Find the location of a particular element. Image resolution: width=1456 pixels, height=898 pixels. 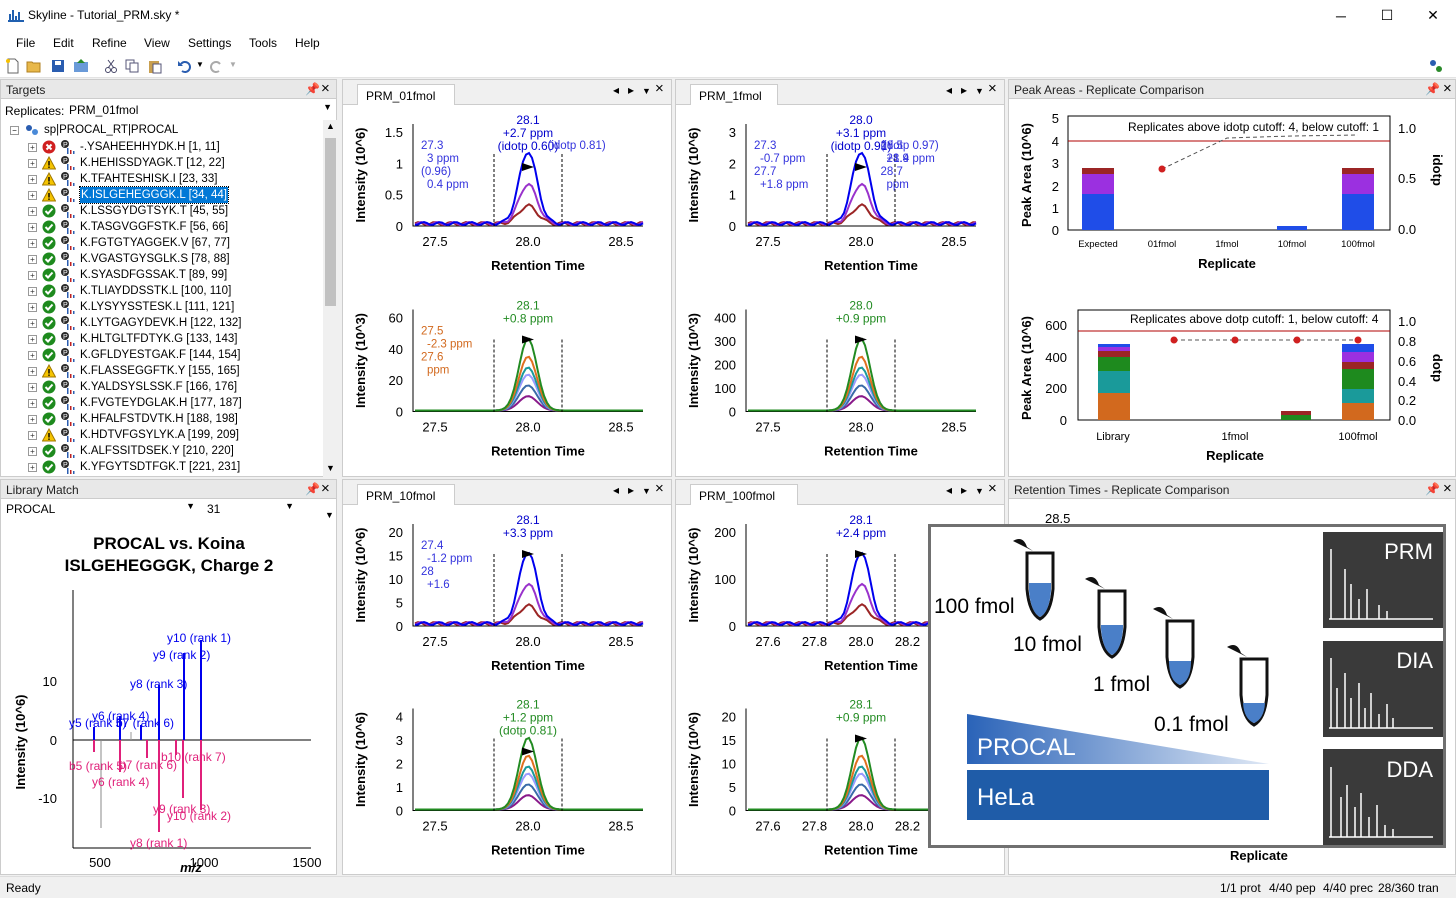

publish-icon is located at coordinates (81, 66).